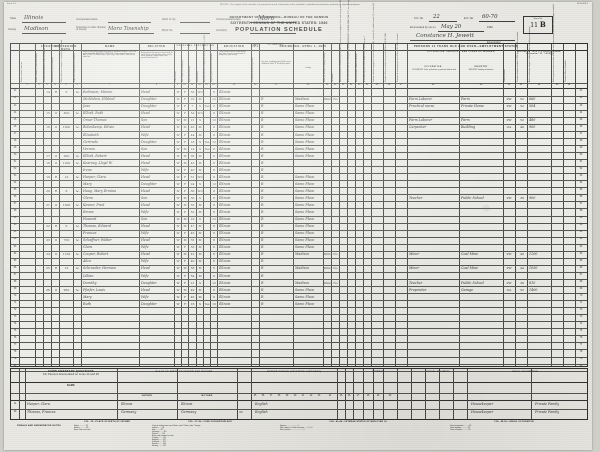  I want to click on cell-name: Cooper, Robert, so click(96, 254).